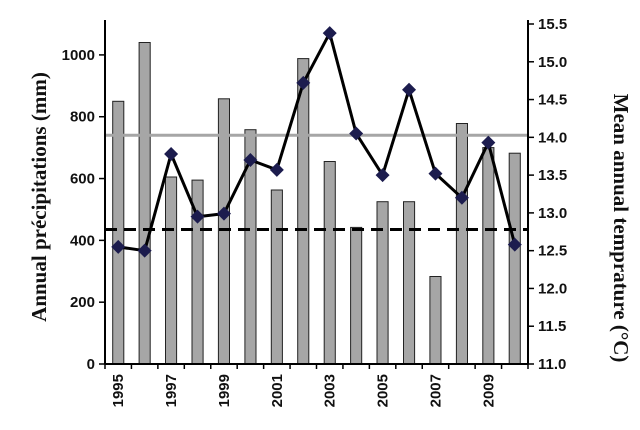 The width and height of the screenshot is (640, 430). I want to click on bar-2002, so click(303, 211).